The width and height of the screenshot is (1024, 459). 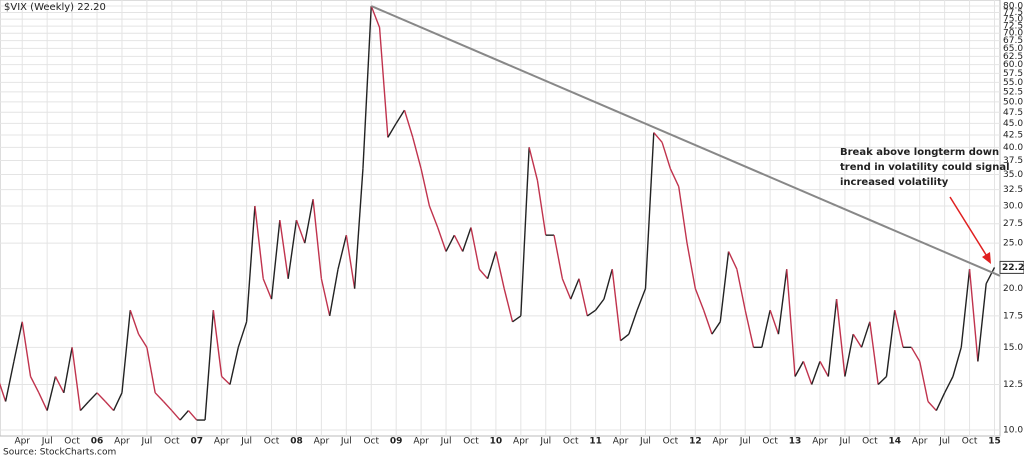 I want to click on annotation-line: trend in volatility could signal, so click(x=925, y=167).